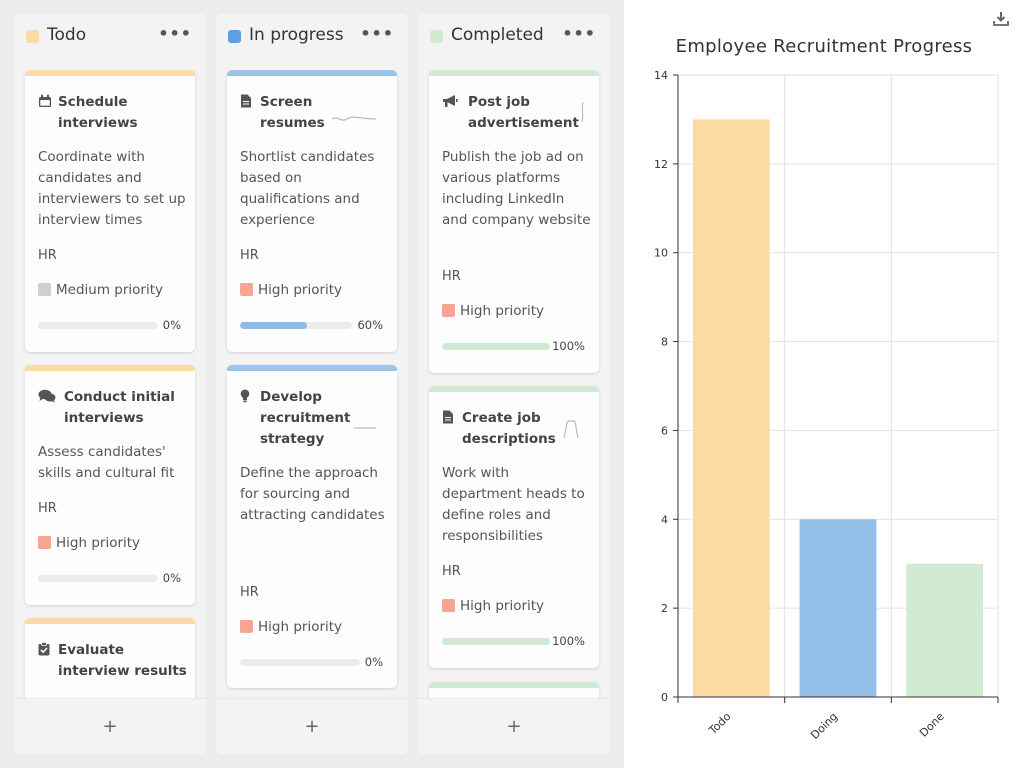 Image resolution: width=1024 pixels, height=768 pixels. Describe the element at coordinates (305, 418) in the screenshot. I see `card-title: Develop recruitment strategy` at that location.